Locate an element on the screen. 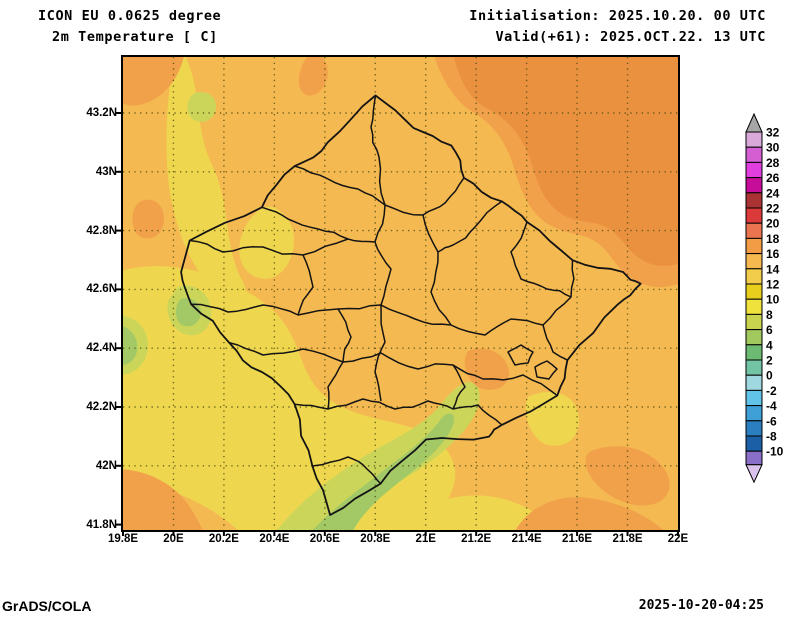  valid-time-label: Valid(+61): 2025.OCT.22. 13 UTC is located at coordinates (630, 37).